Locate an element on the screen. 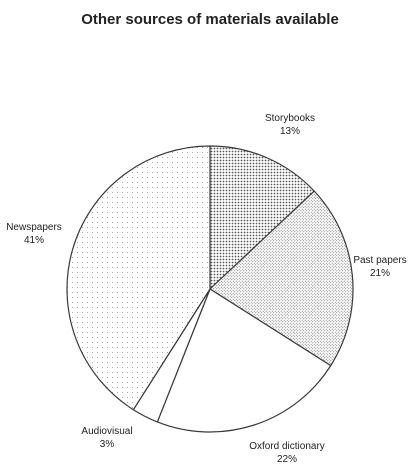 The height and width of the screenshot is (467, 416). slice-label-audiovisual: Audiovisual 3% is located at coordinates (106, 438).